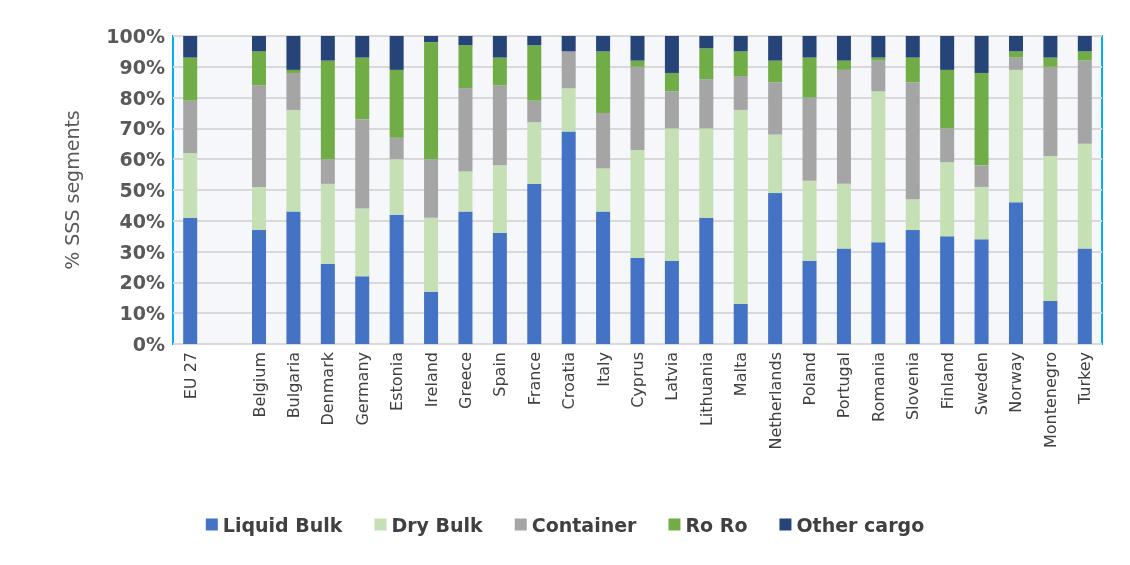 Image resolution: width=1130 pixels, height=565 pixels. Describe the element at coordinates (282, 524) in the screenshot. I see `legend-label: Liquid Bulk` at that location.